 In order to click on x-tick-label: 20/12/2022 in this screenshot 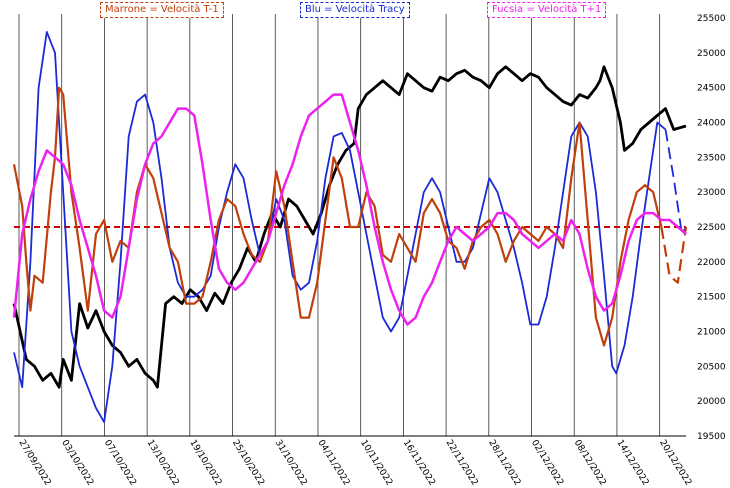, I will do `click(675, 462)`.